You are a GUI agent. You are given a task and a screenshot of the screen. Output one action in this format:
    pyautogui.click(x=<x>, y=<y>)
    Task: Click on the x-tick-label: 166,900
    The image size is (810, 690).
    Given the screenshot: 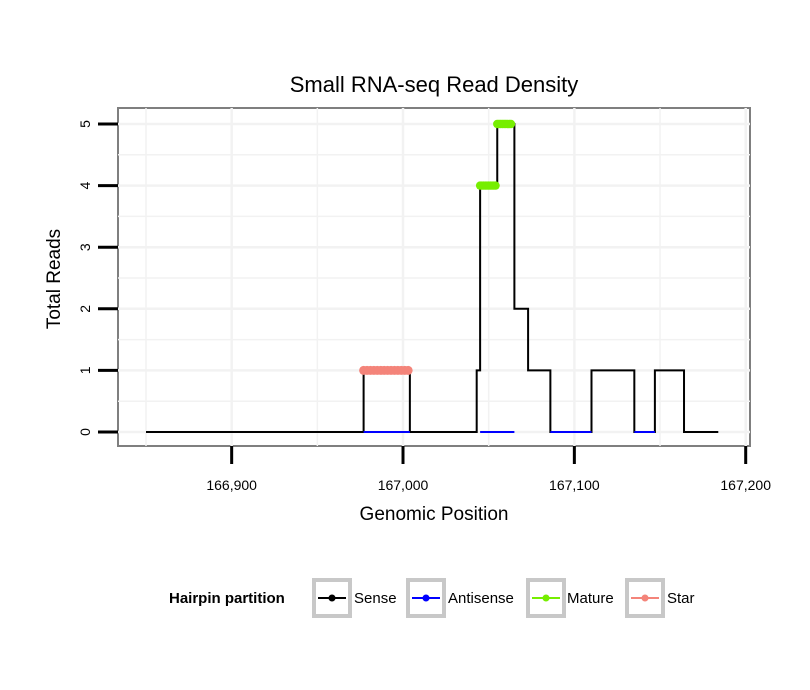 What is the action you would take?
    pyautogui.click(x=231, y=485)
    